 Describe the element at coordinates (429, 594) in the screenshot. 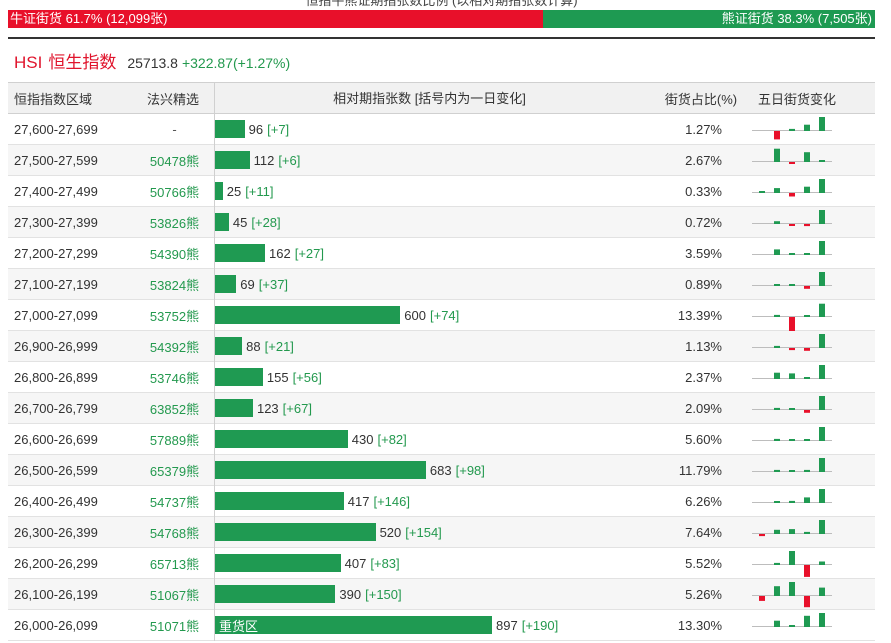

I see `count-cell: 390 [+150]` at that location.